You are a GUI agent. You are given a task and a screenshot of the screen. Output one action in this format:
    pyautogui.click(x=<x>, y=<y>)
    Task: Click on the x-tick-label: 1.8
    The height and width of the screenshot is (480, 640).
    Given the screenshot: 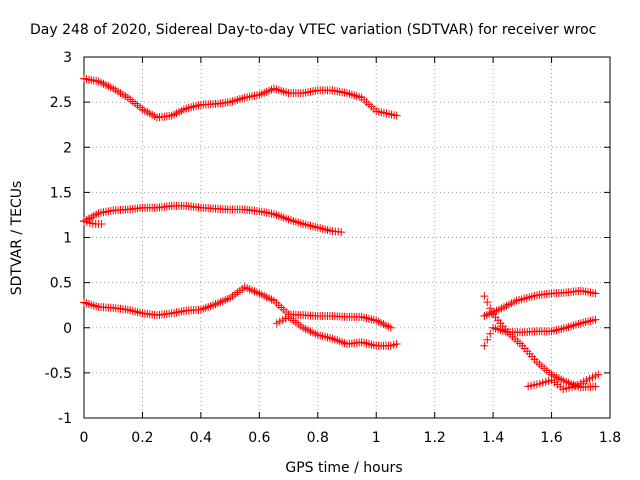 What is the action you would take?
    pyautogui.click(x=610, y=438)
    